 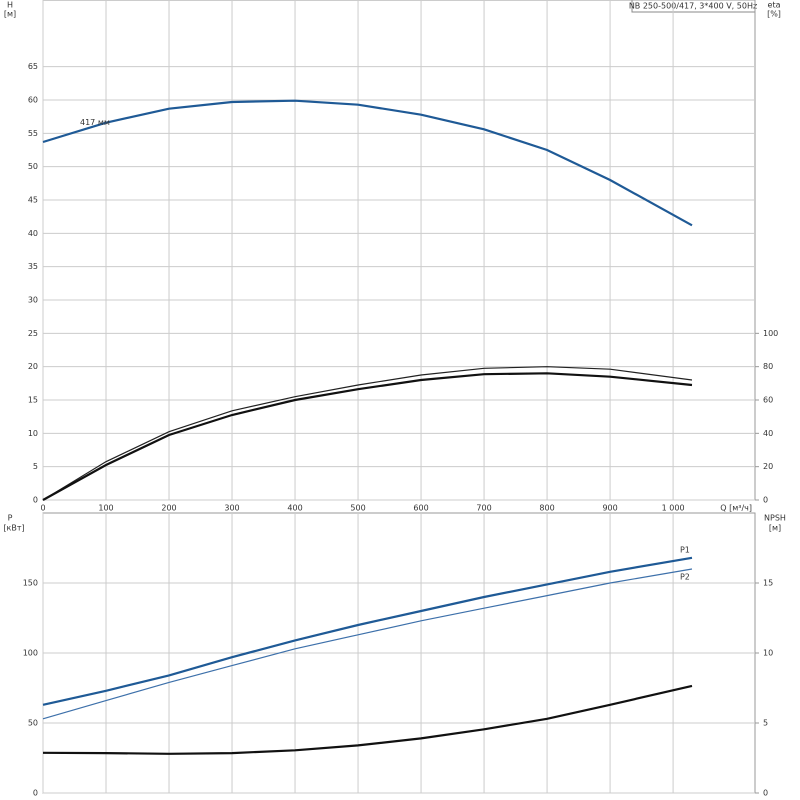 I want to click on y-tick-label: 45, so click(x=33, y=200).